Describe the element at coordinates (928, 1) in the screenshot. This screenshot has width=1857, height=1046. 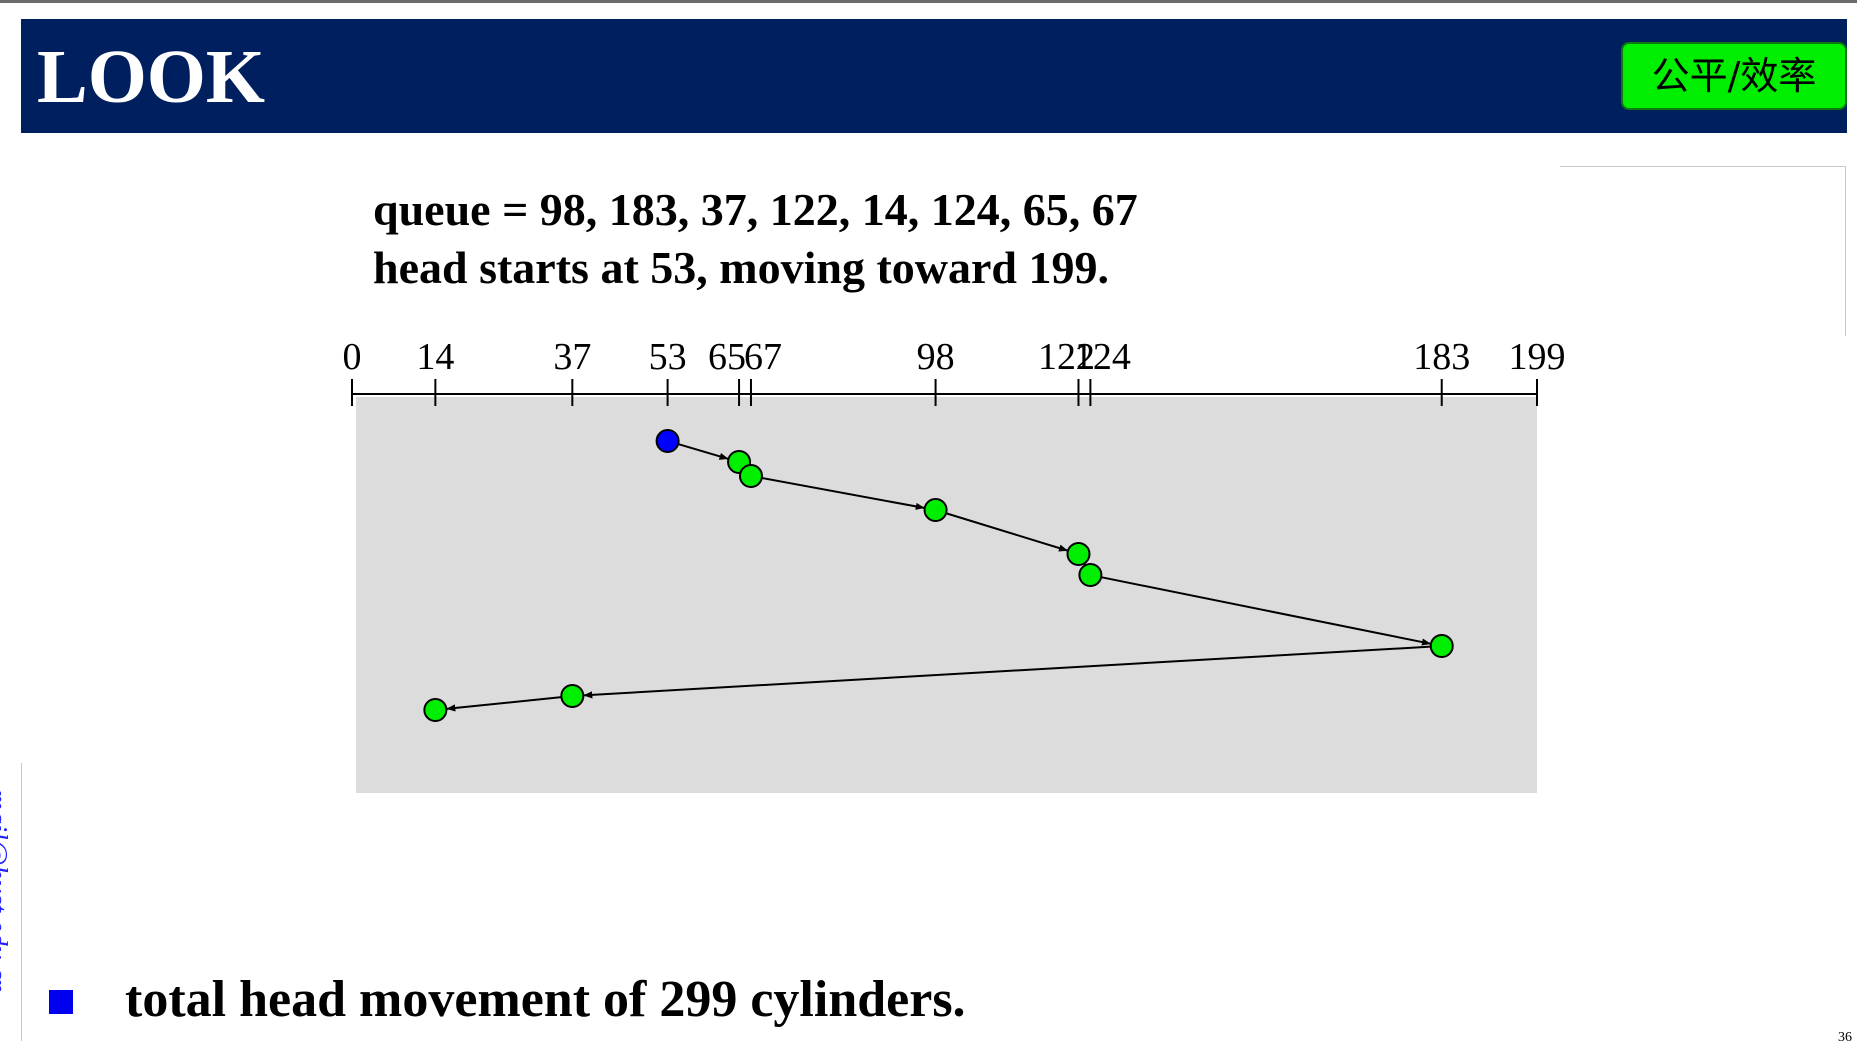
I see `top-border` at that location.